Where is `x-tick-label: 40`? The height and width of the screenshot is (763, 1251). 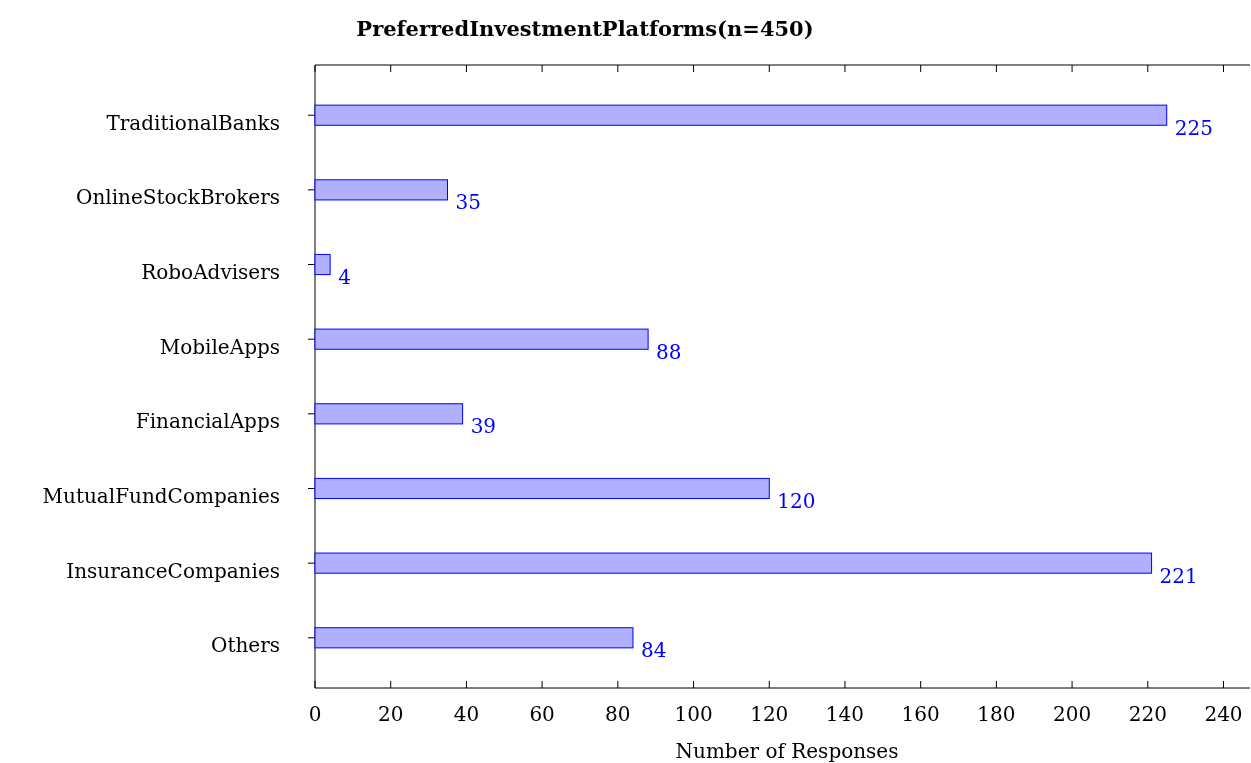
x-tick-label: 40 is located at coordinates (466, 714).